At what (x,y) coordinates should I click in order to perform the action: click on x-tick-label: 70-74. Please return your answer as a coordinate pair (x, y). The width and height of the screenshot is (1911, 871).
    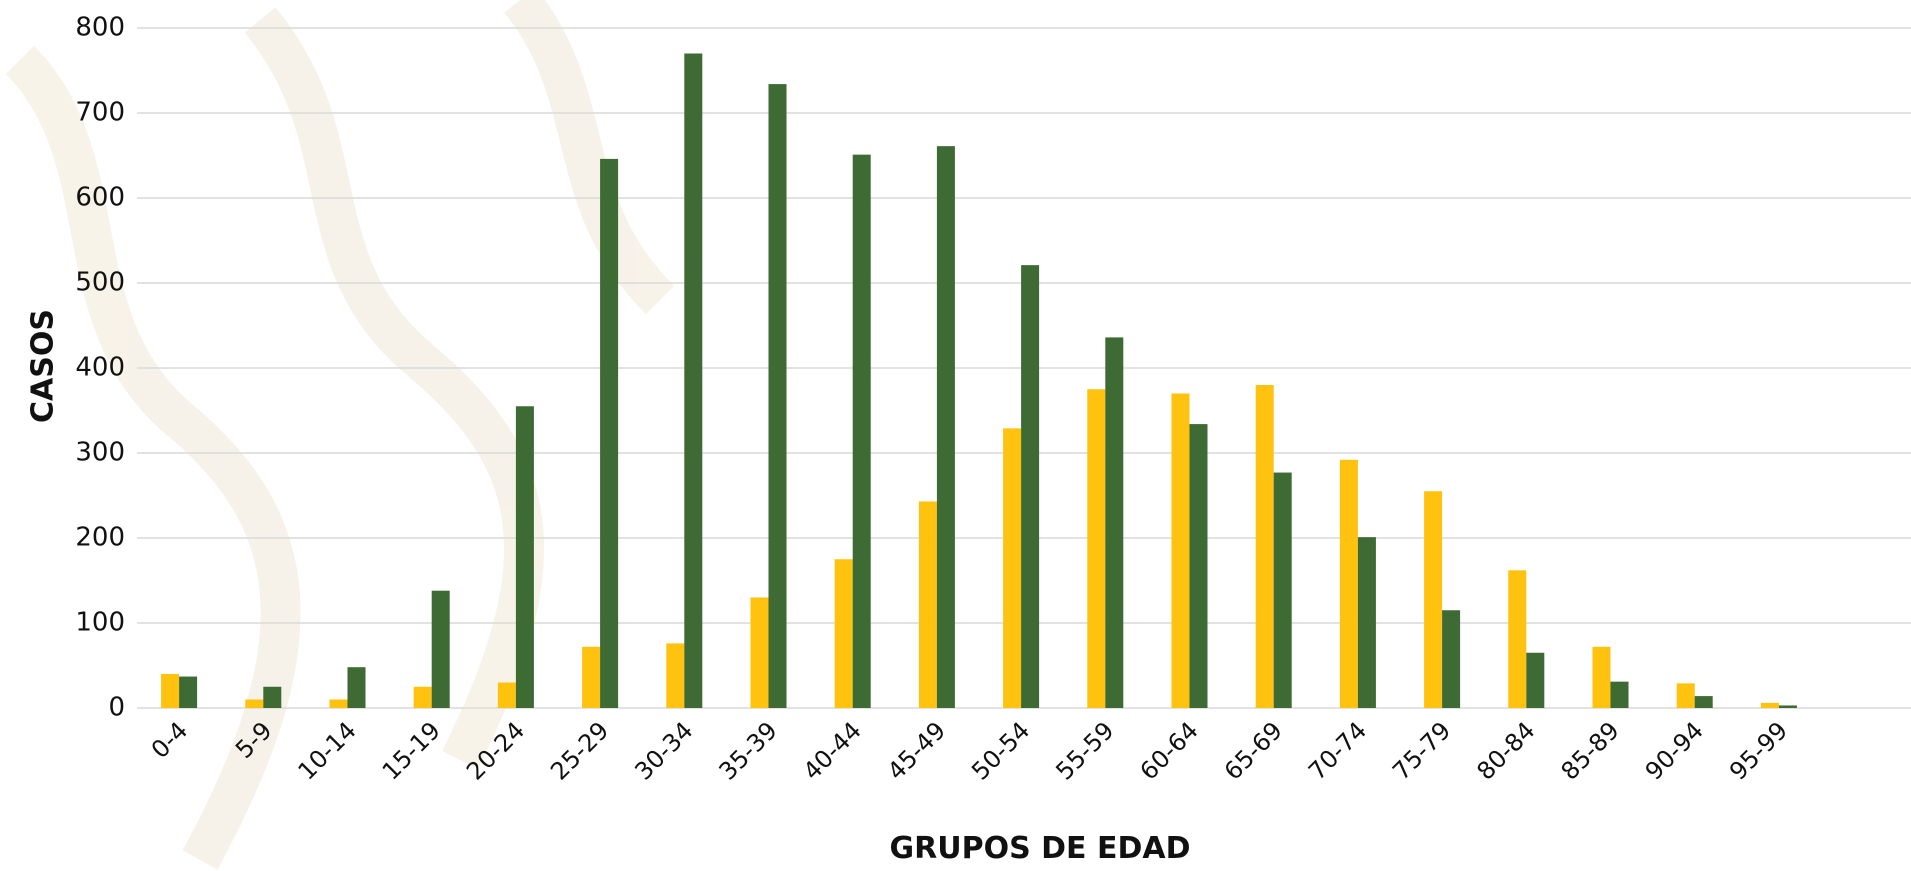
    Looking at the image, I should click on (1337, 750).